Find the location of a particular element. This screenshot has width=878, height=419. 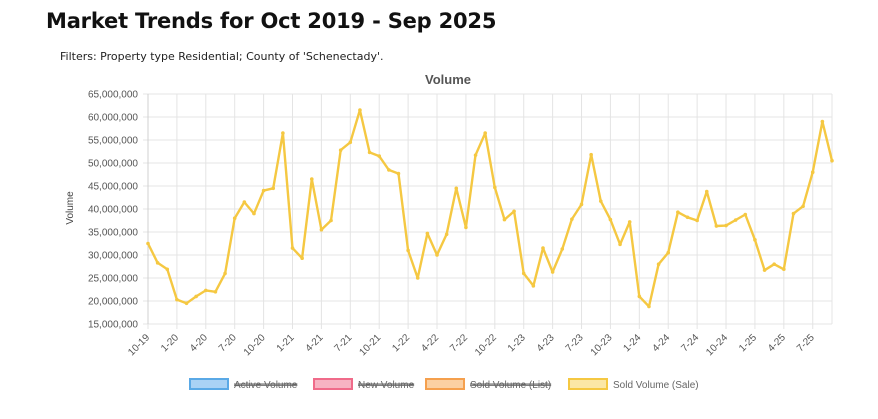

legend-item: Sold Volume (List) is located at coordinates (488, 384).